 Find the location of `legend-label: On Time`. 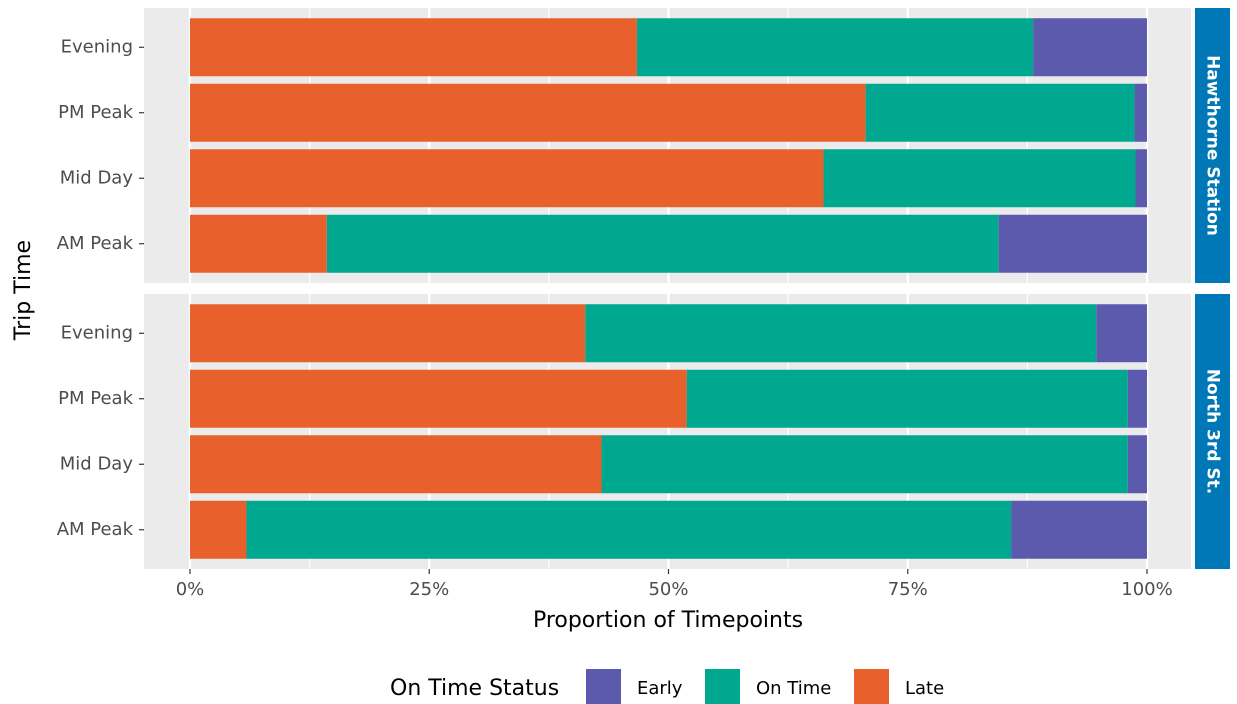

legend-label: On Time is located at coordinates (793, 688).